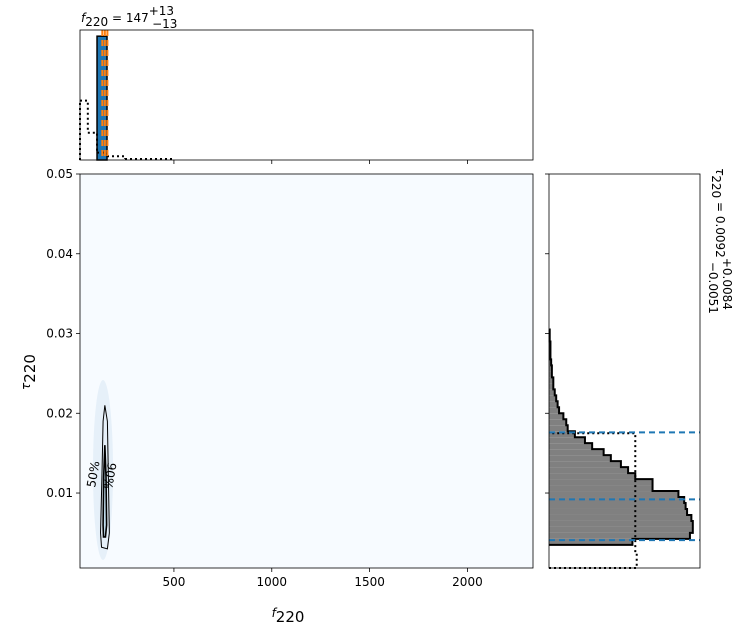 The height and width of the screenshot is (635, 748). I want to click on x-tick-label: 500, so click(173, 582).